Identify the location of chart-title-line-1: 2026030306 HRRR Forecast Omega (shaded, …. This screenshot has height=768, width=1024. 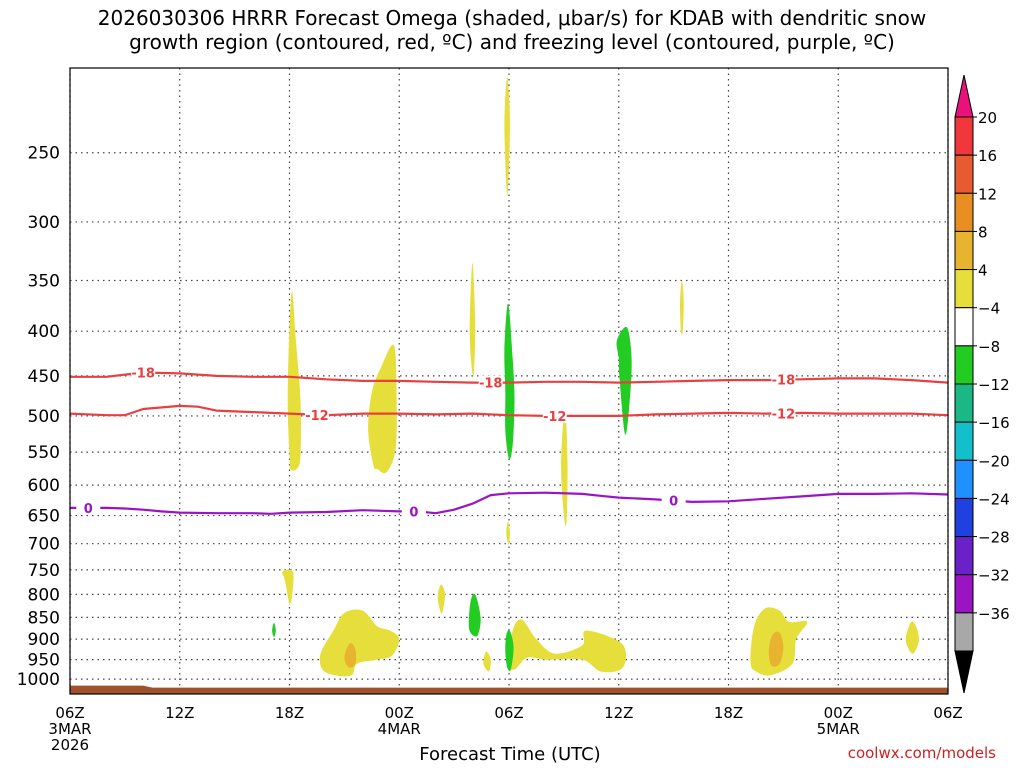
(512, 18).